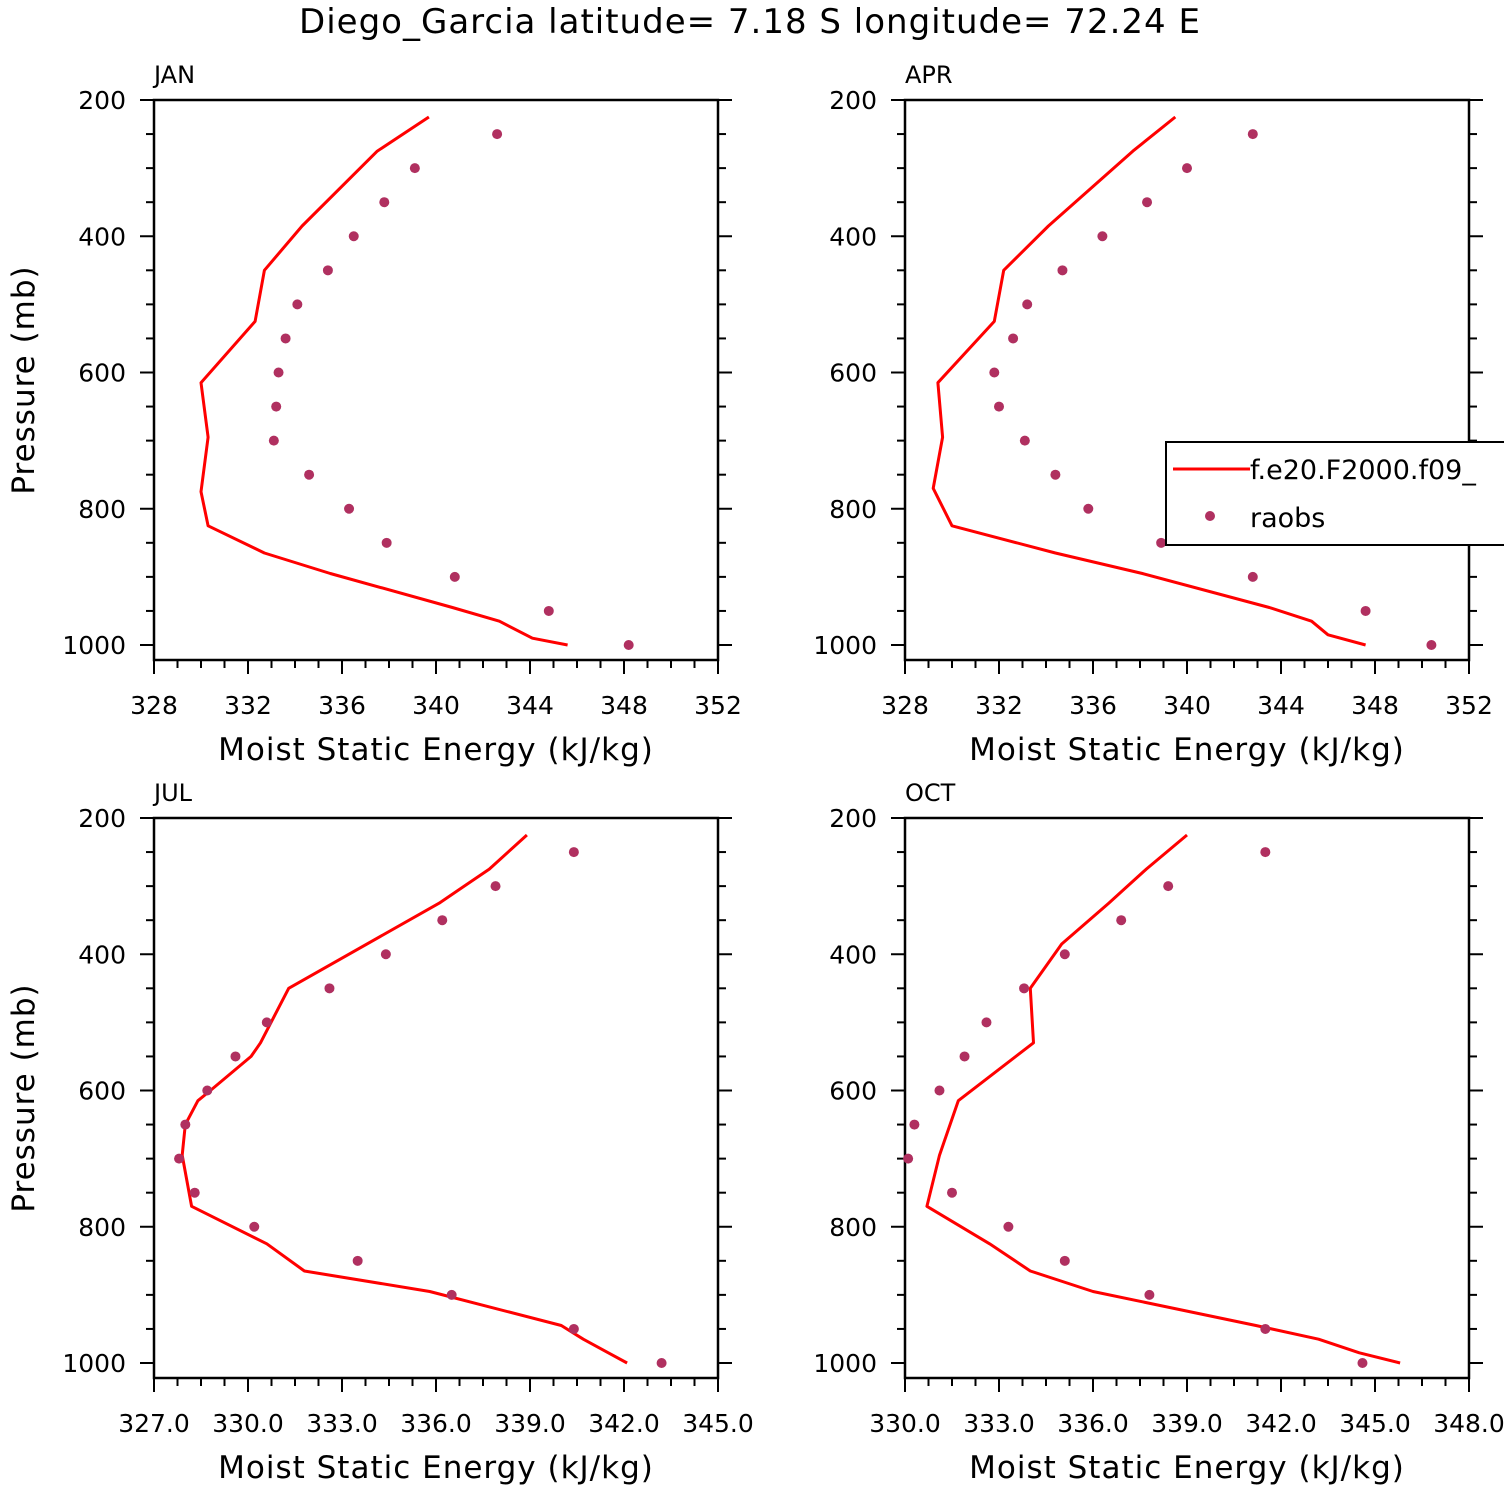  What do you see at coordinates (929, 75) in the screenshot?
I see `panel-label: APR` at bounding box center [929, 75].